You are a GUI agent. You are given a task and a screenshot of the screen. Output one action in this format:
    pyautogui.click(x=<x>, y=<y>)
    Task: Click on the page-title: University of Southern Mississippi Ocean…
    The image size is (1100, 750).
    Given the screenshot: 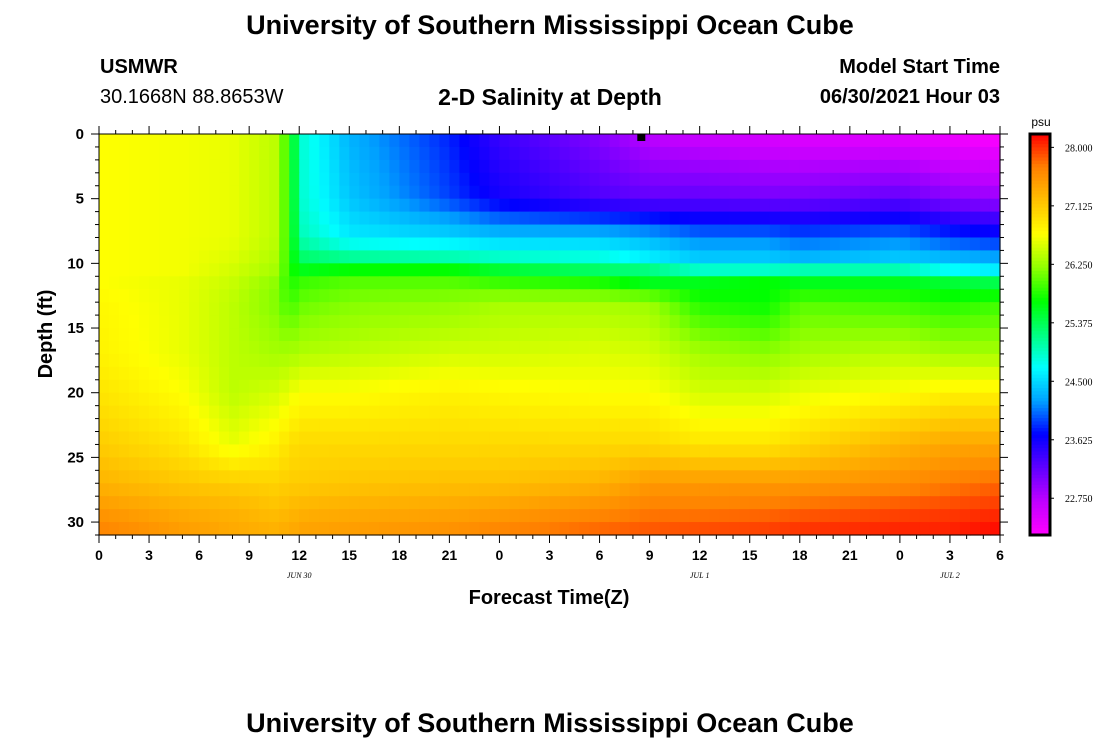 What is the action you would take?
    pyautogui.click(x=550, y=25)
    